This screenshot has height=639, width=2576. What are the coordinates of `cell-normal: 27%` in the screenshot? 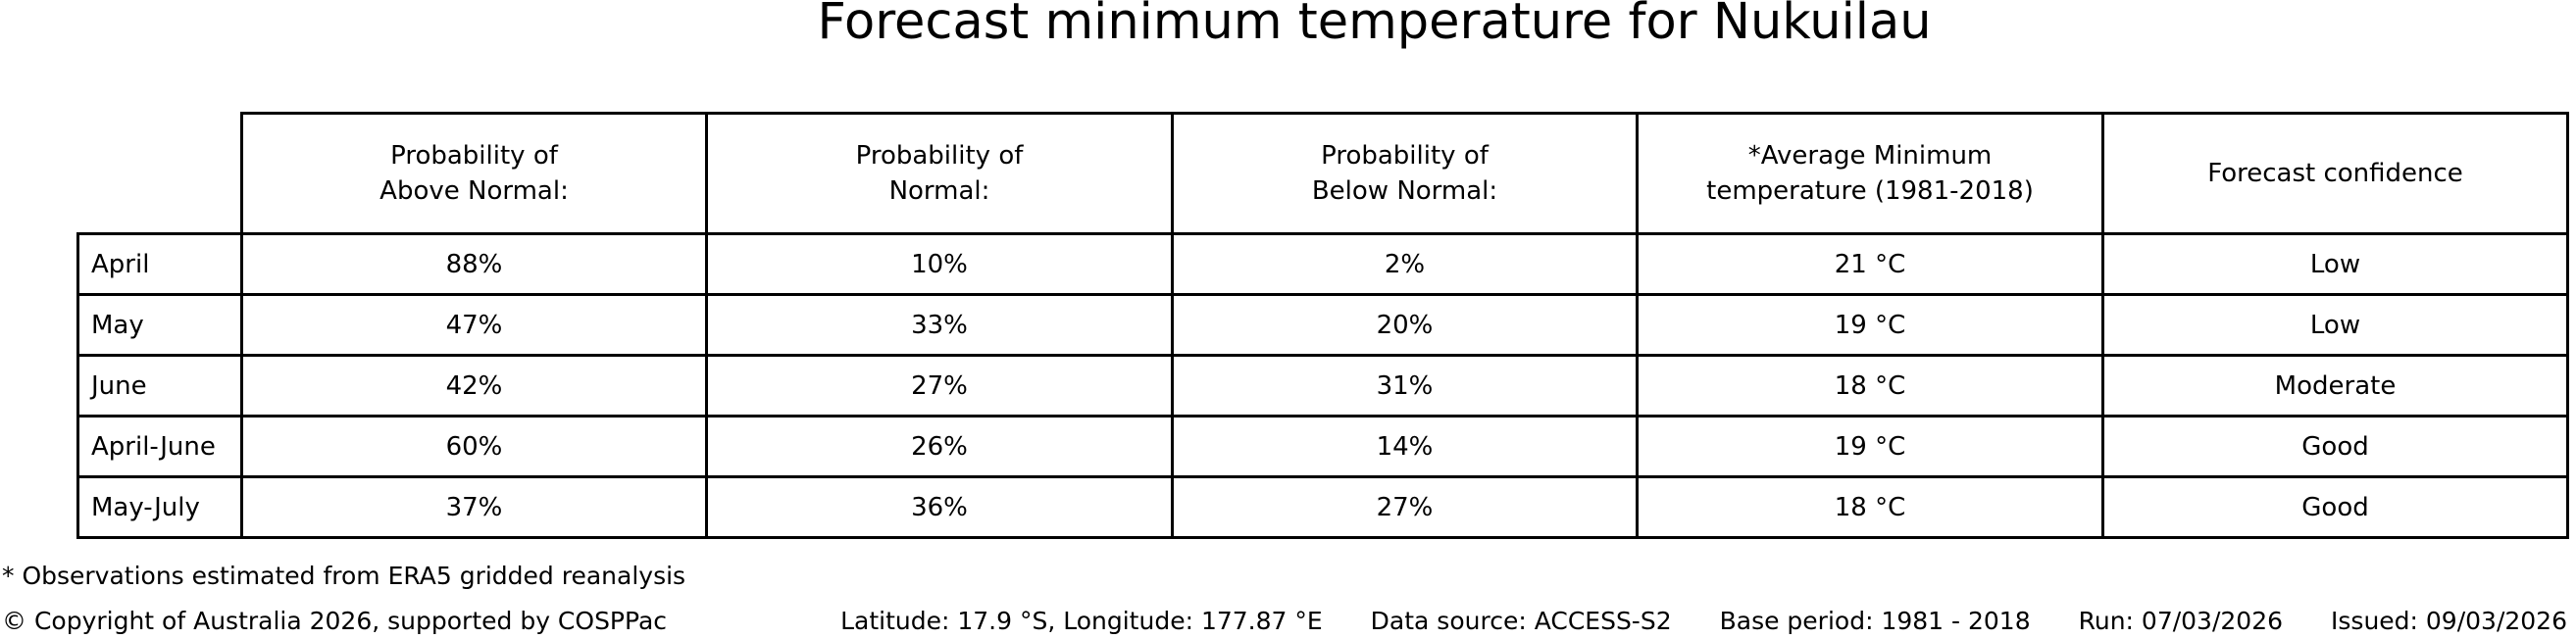 It's located at (940, 386).